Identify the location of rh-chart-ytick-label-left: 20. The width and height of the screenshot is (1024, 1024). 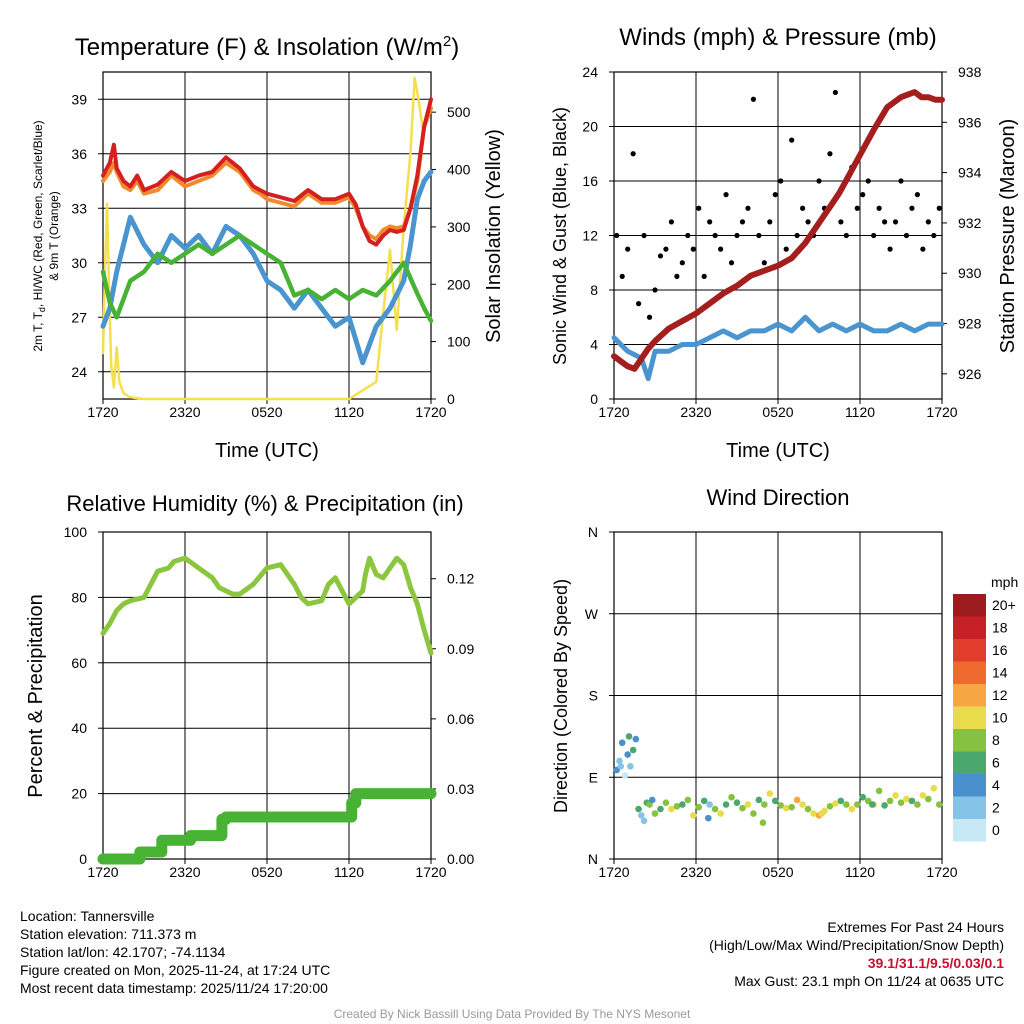
(79, 794).